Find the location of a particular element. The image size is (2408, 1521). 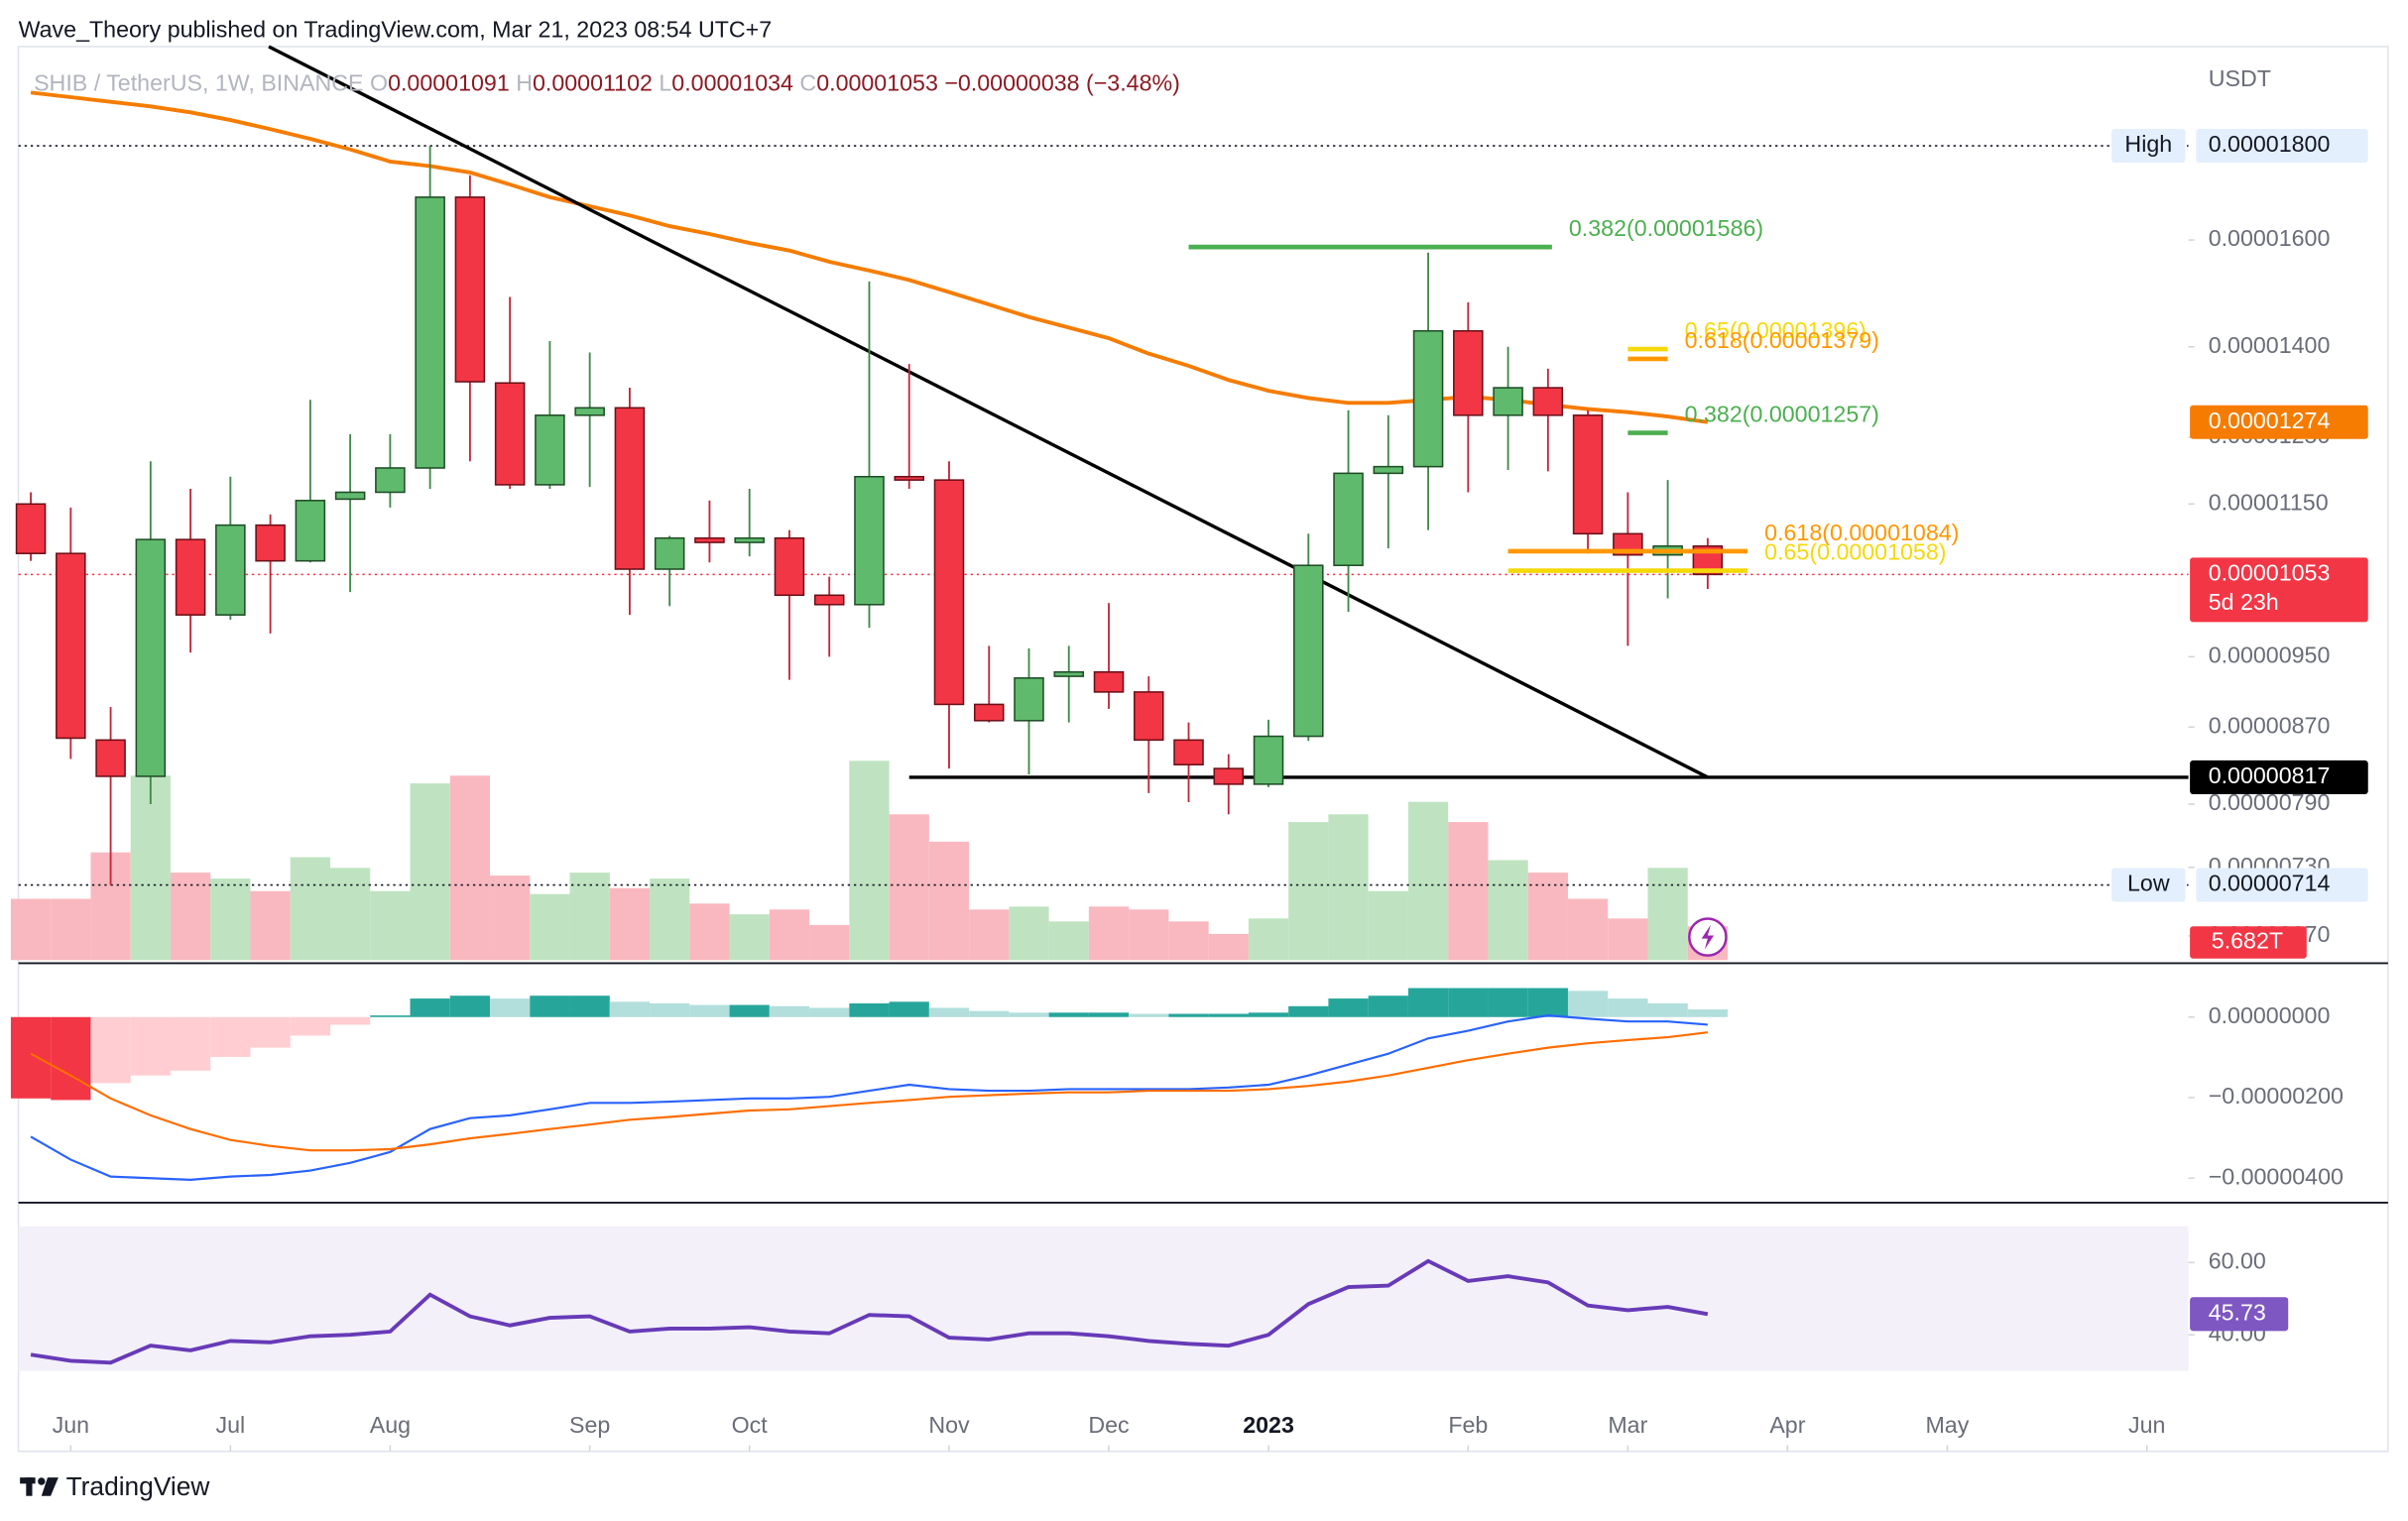

fib-label: 0.65(0.00001058) is located at coordinates (1855, 552).